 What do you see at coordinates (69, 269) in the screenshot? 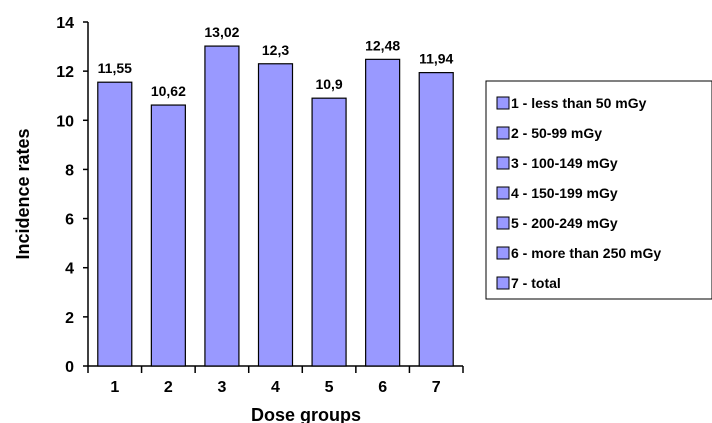
I see `y-tick-label: 4` at bounding box center [69, 269].